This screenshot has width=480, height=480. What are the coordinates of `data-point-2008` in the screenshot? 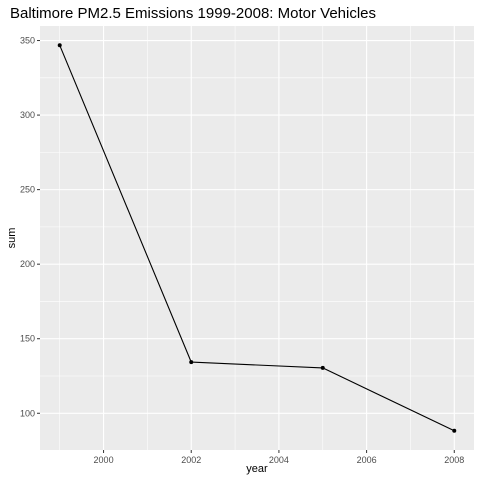 It's located at (454, 430).